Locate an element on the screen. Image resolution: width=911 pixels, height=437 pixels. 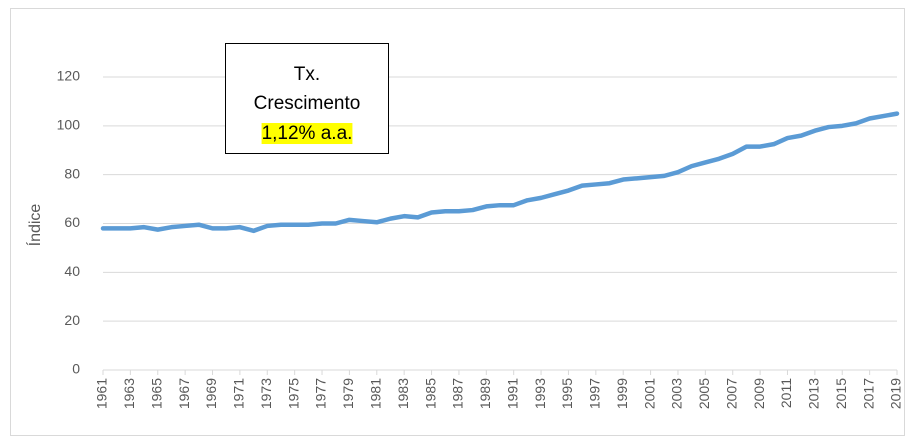
annotation-text: 1,12% a.a. is located at coordinates (307, 133).